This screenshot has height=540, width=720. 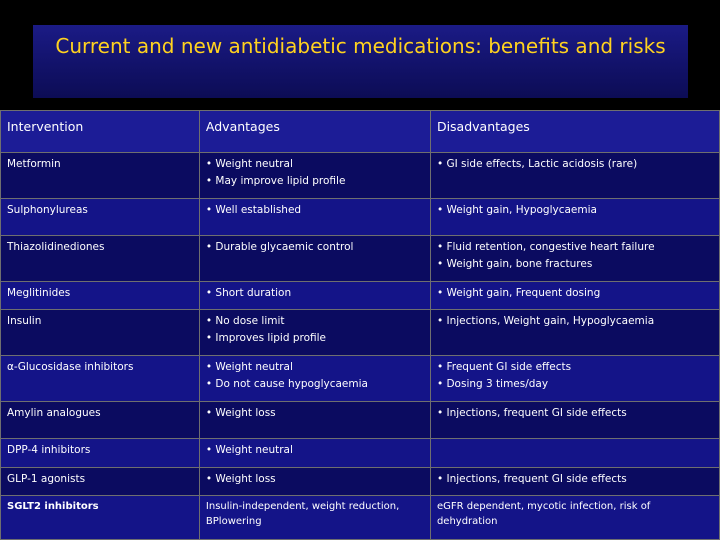 What do you see at coordinates (245, 321) in the screenshot?
I see `advantage-item: • No dose limit` at bounding box center [245, 321].